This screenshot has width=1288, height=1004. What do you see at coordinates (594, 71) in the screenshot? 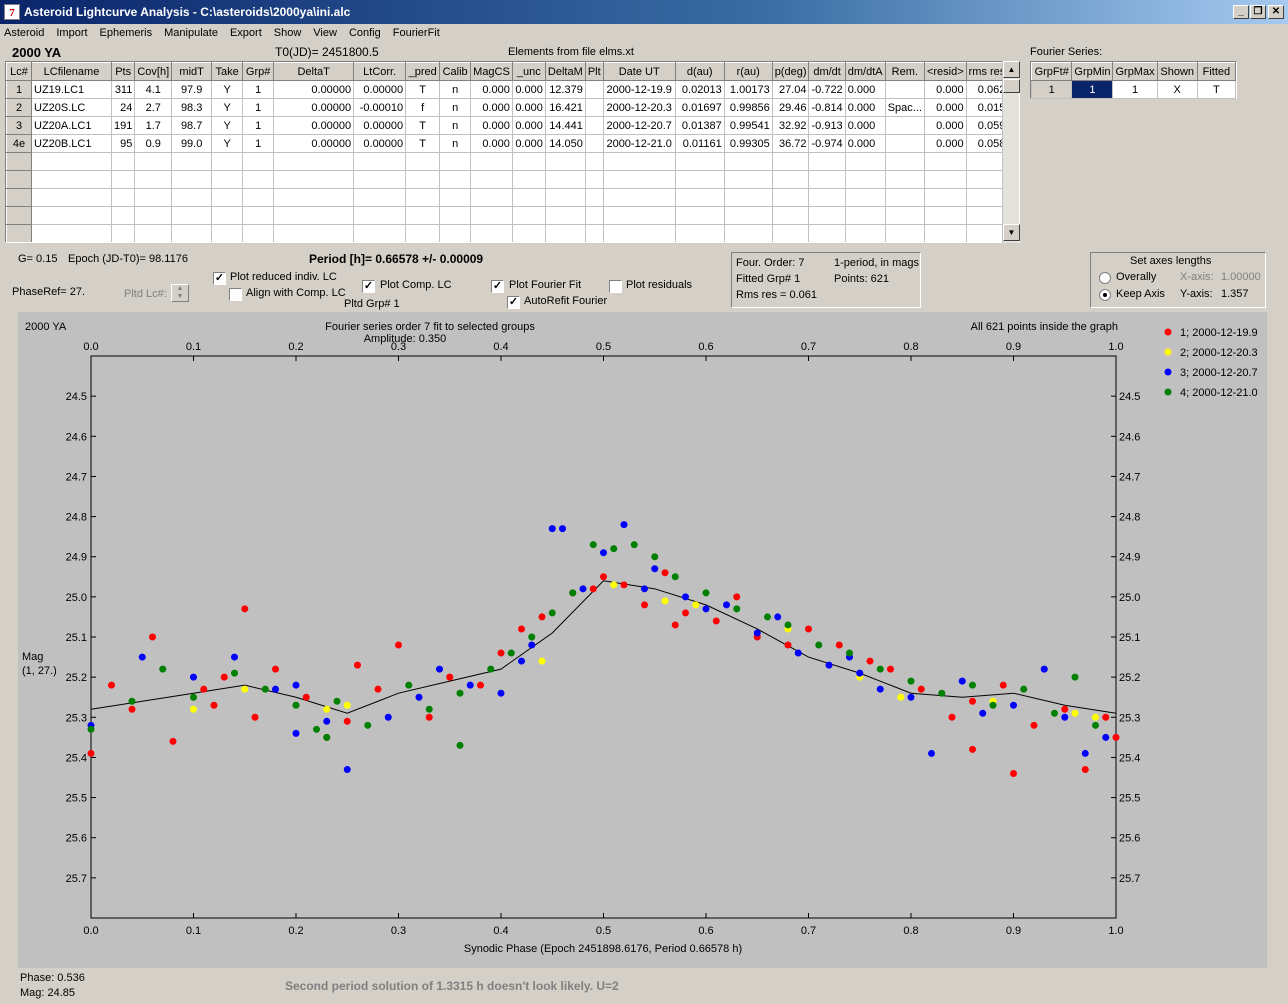
I see `lc-col-header: Plt` at bounding box center [594, 71].